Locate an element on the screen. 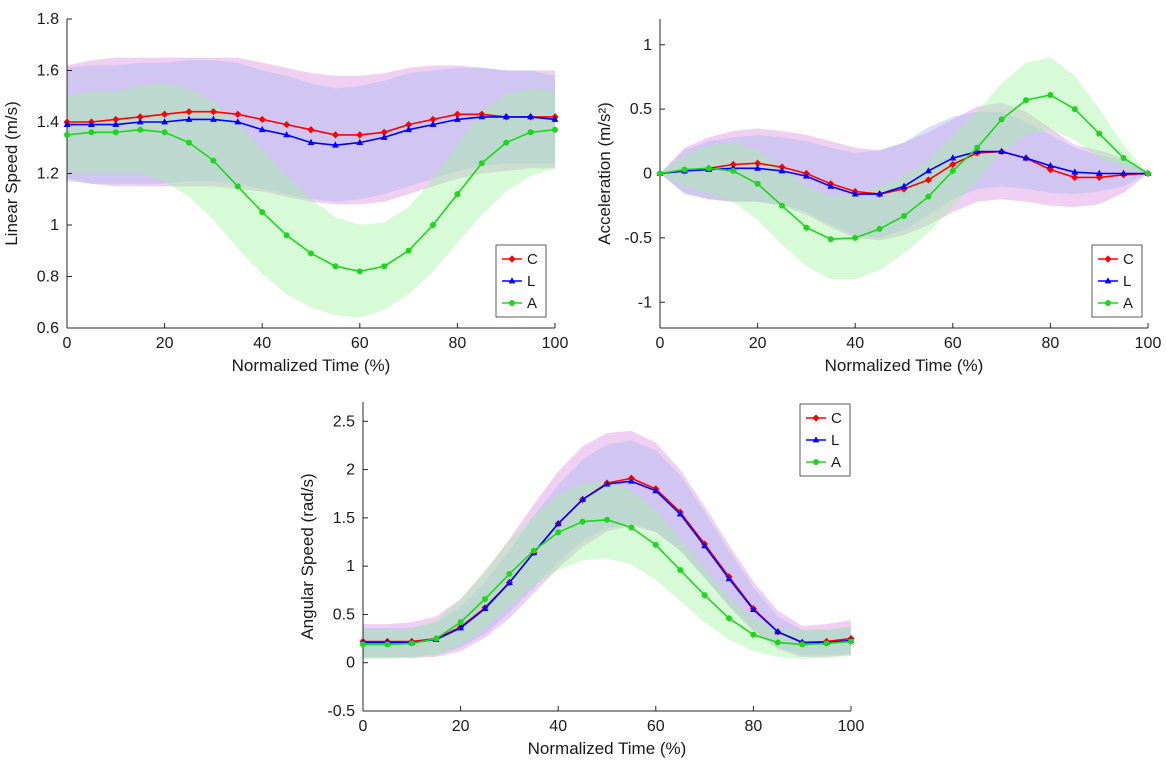 The image size is (1166, 769). y-tick-label: 1 is located at coordinates (647, 45).